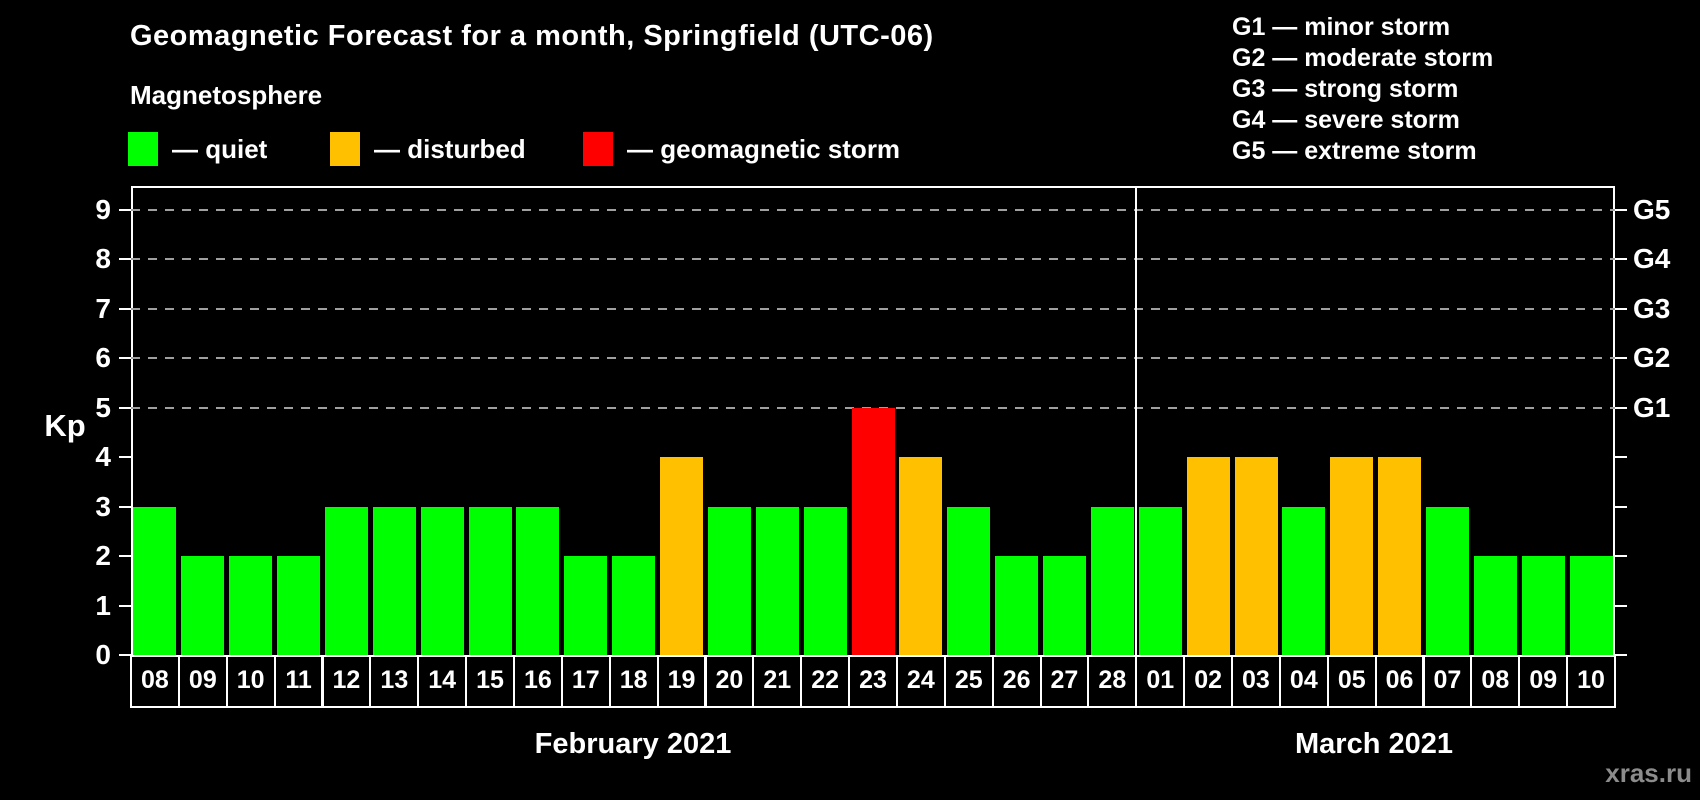 The width and height of the screenshot is (1700, 800). Describe the element at coordinates (633, 681) in the screenshot. I see `day-label-cell: 18` at that location.